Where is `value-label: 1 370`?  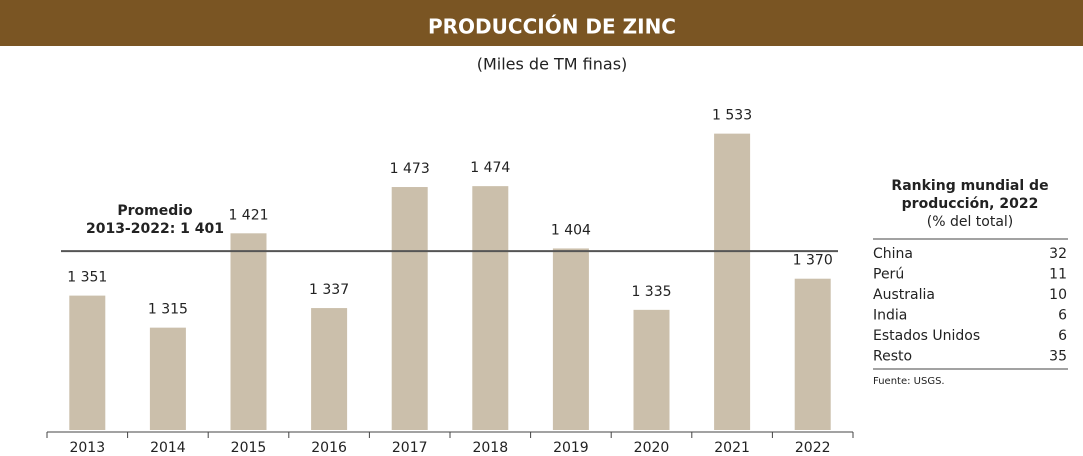 value-label: 1 370 is located at coordinates (813, 261).